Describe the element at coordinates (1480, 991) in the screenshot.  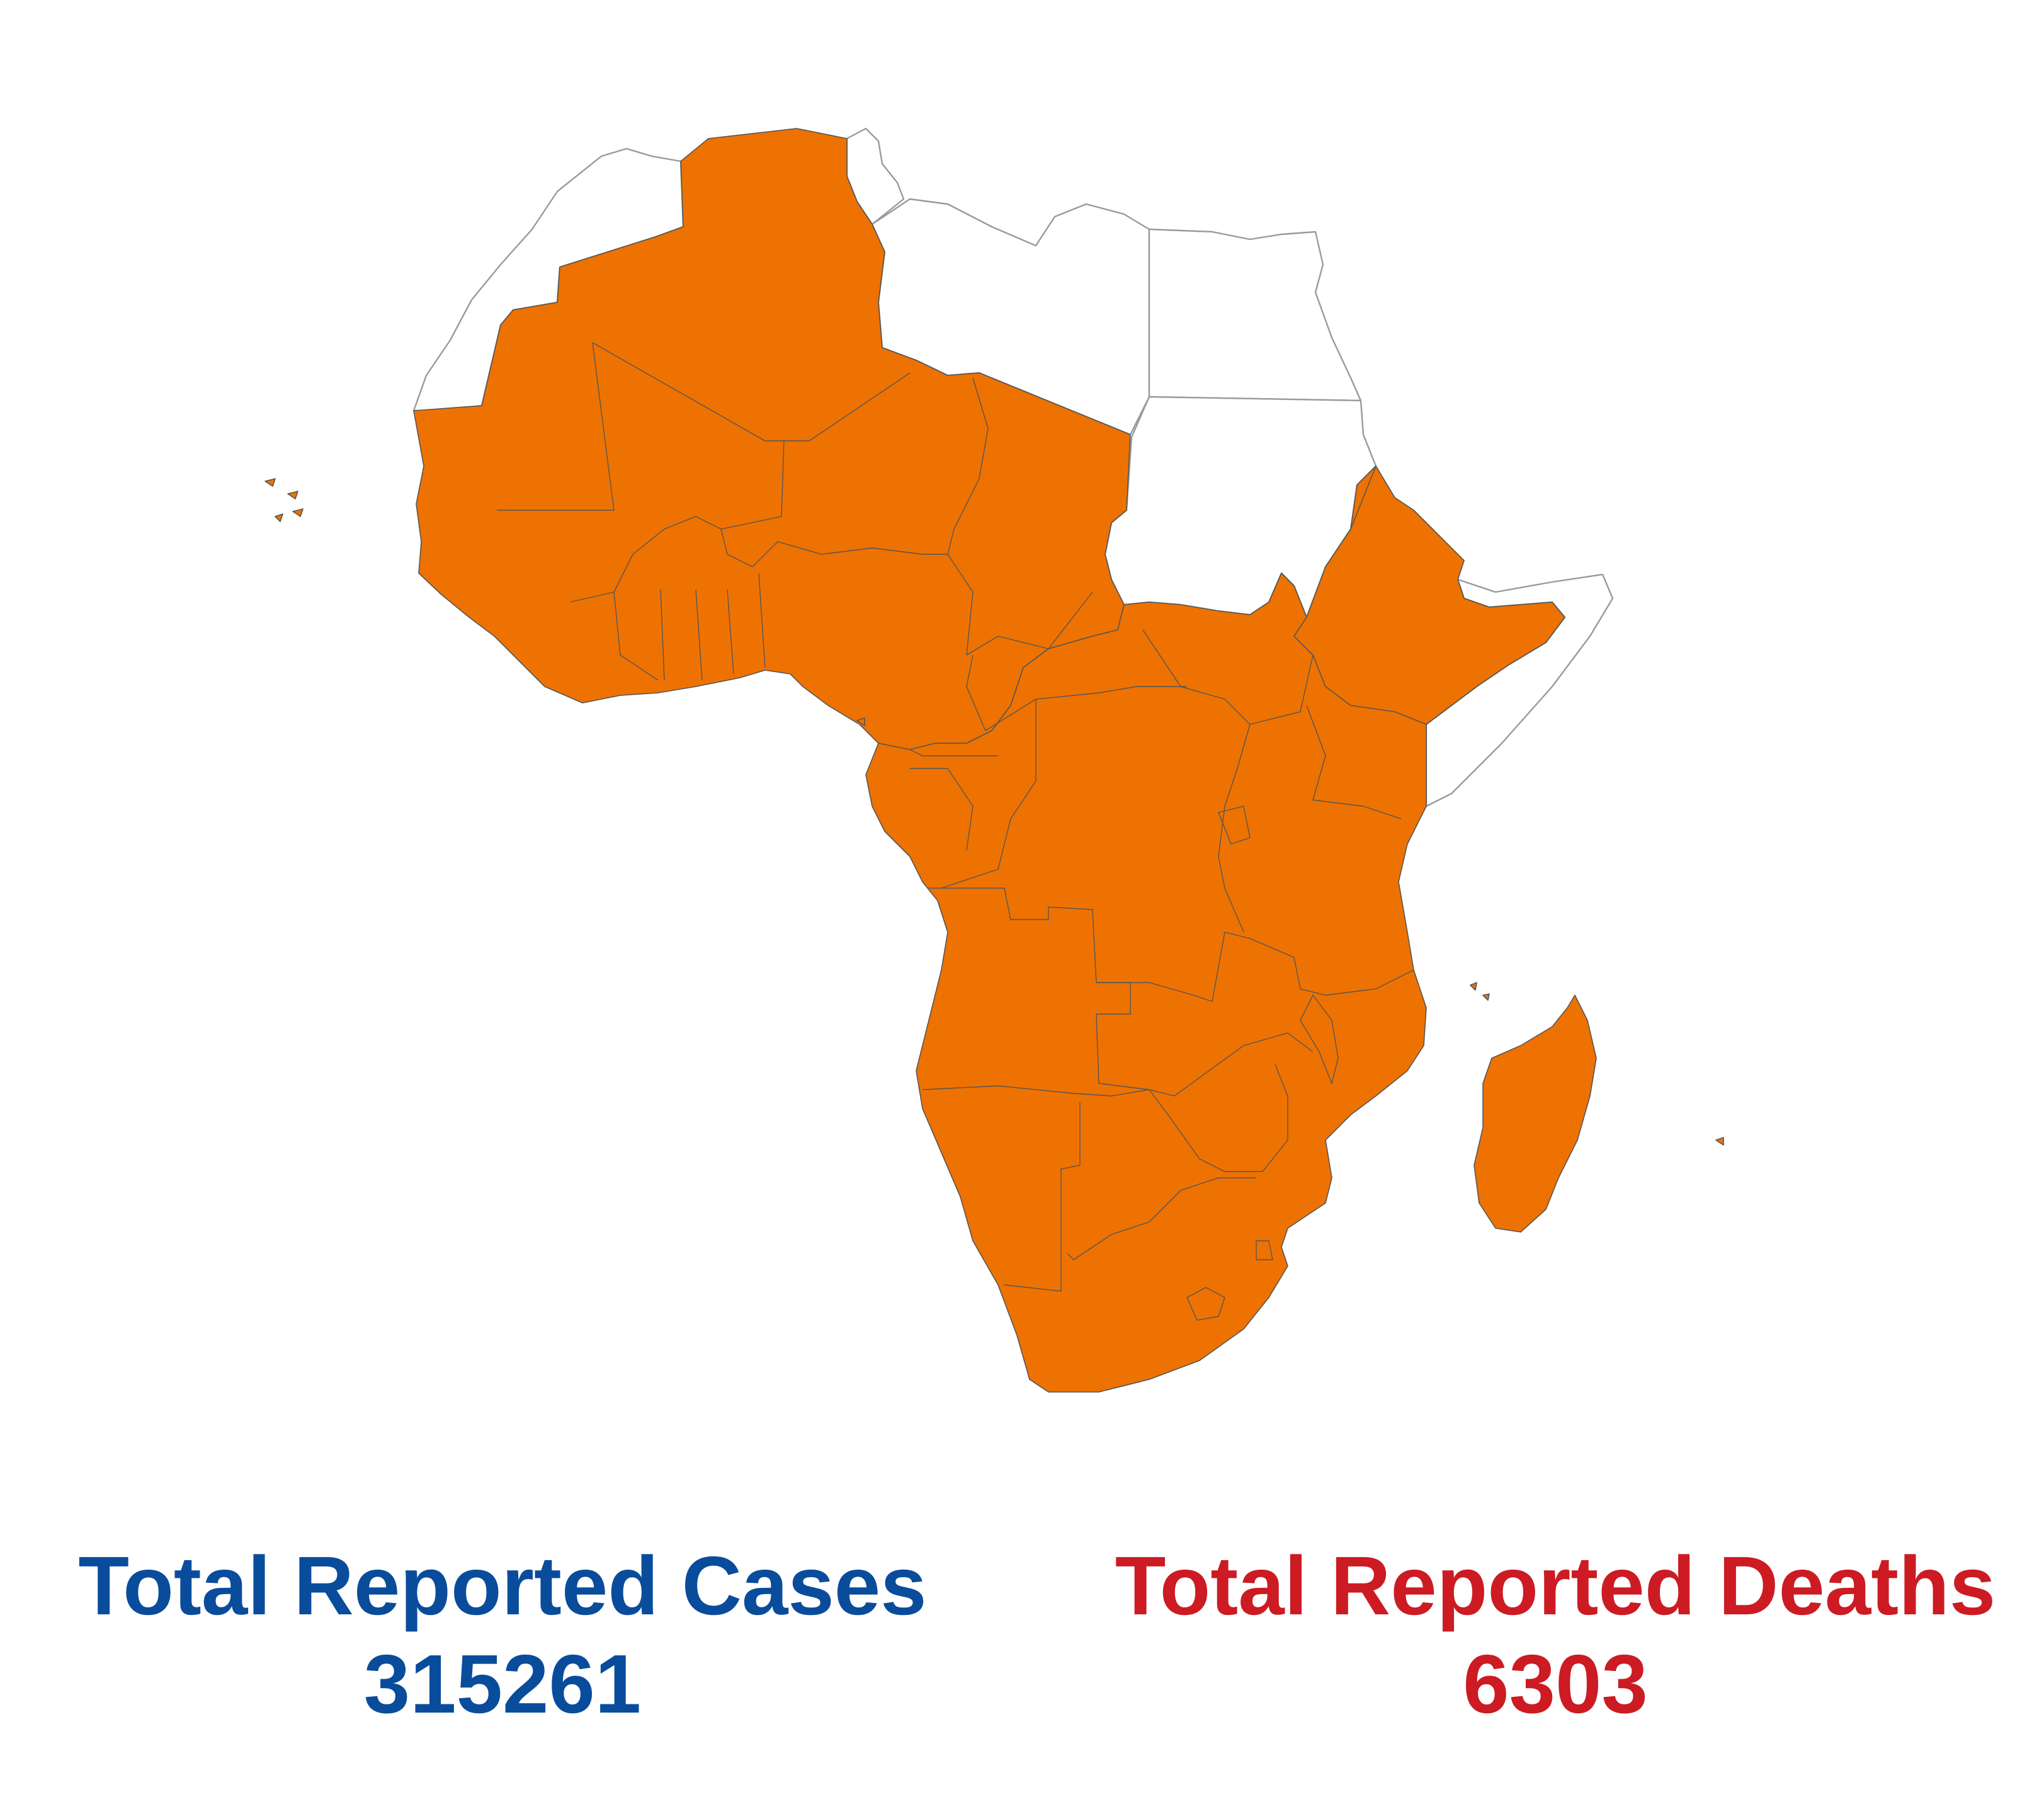
I see `region-comoros` at that location.